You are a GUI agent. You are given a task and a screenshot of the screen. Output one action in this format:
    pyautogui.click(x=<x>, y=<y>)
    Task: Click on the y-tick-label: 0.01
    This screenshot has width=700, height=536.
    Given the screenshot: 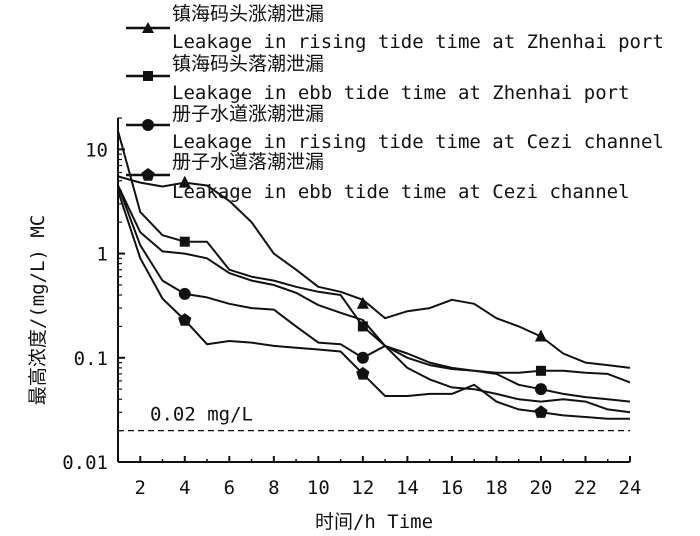 What is the action you would take?
    pyautogui.click(x=85, y=463)
    